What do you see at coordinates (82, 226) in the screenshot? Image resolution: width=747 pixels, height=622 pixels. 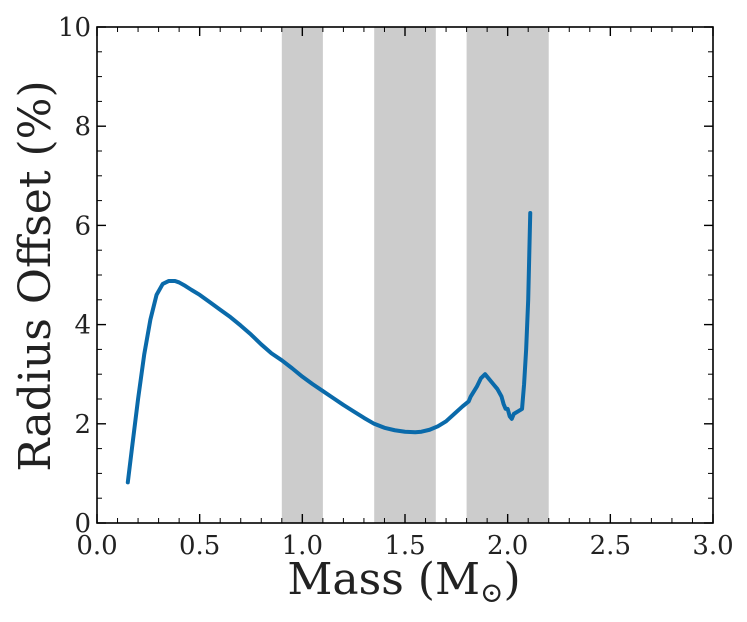 I see `y-tick-label: 6` at bounding box center [82, 226].